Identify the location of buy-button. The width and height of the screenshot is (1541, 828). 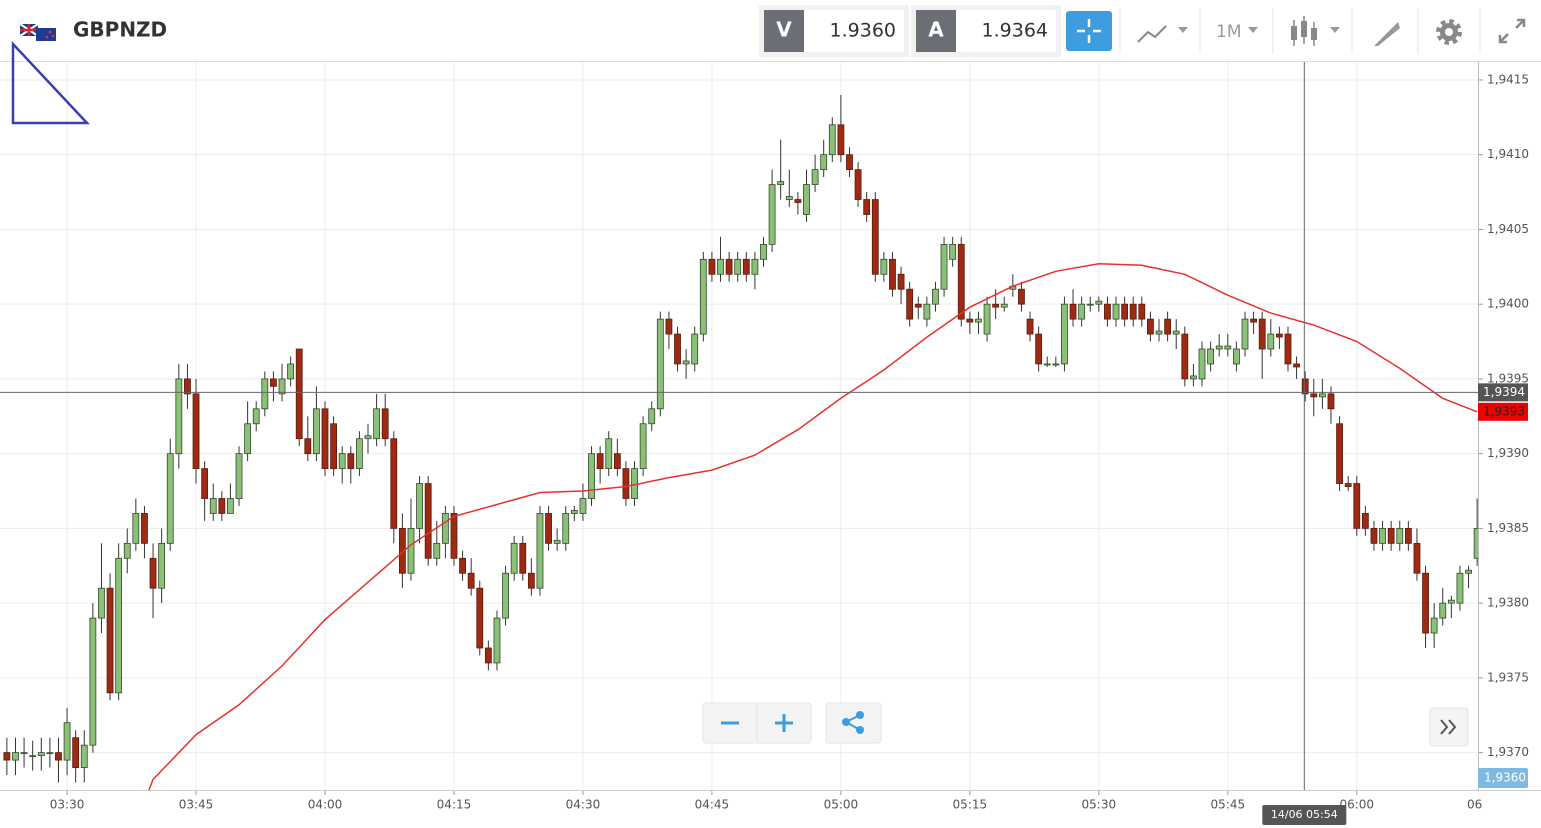
(936, 31).